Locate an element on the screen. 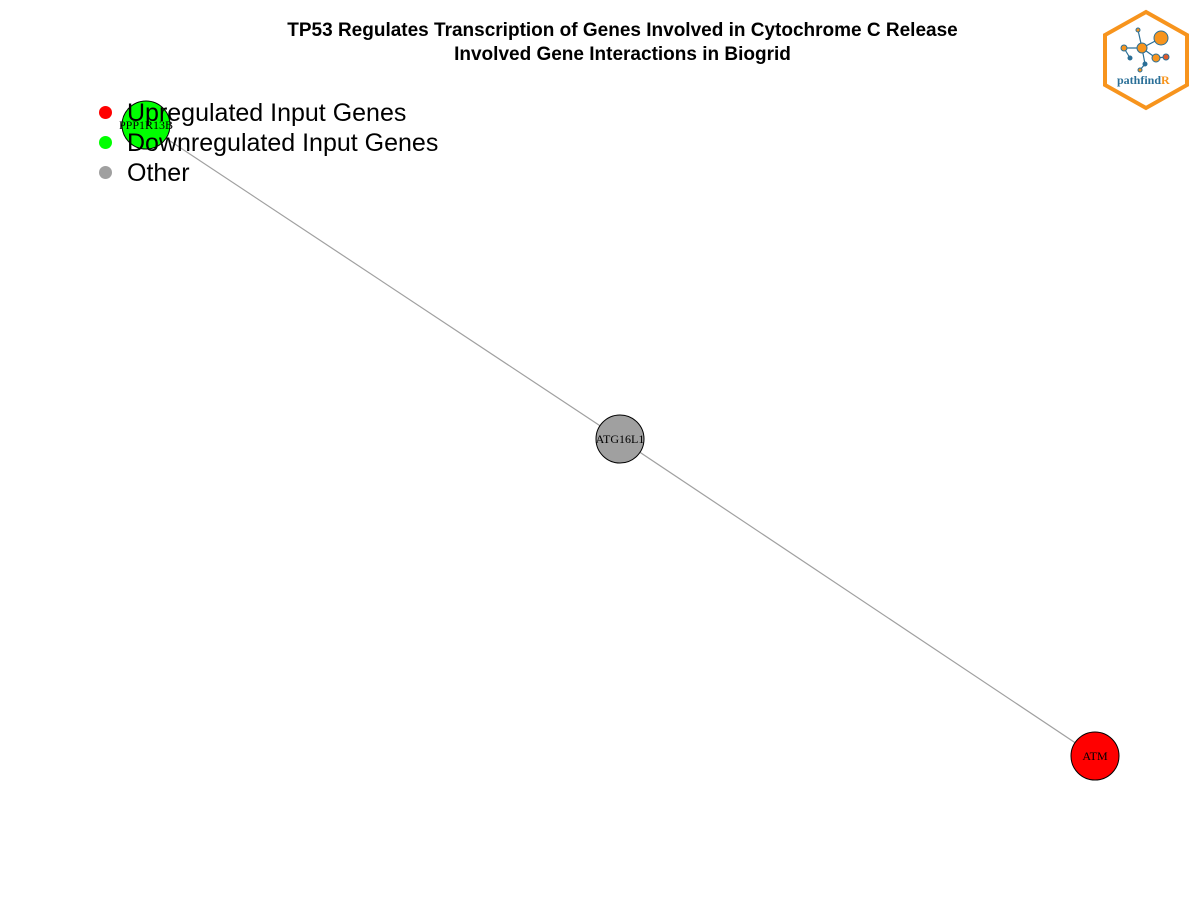  network-nodes-icon is located at coordinates (1145, 50).